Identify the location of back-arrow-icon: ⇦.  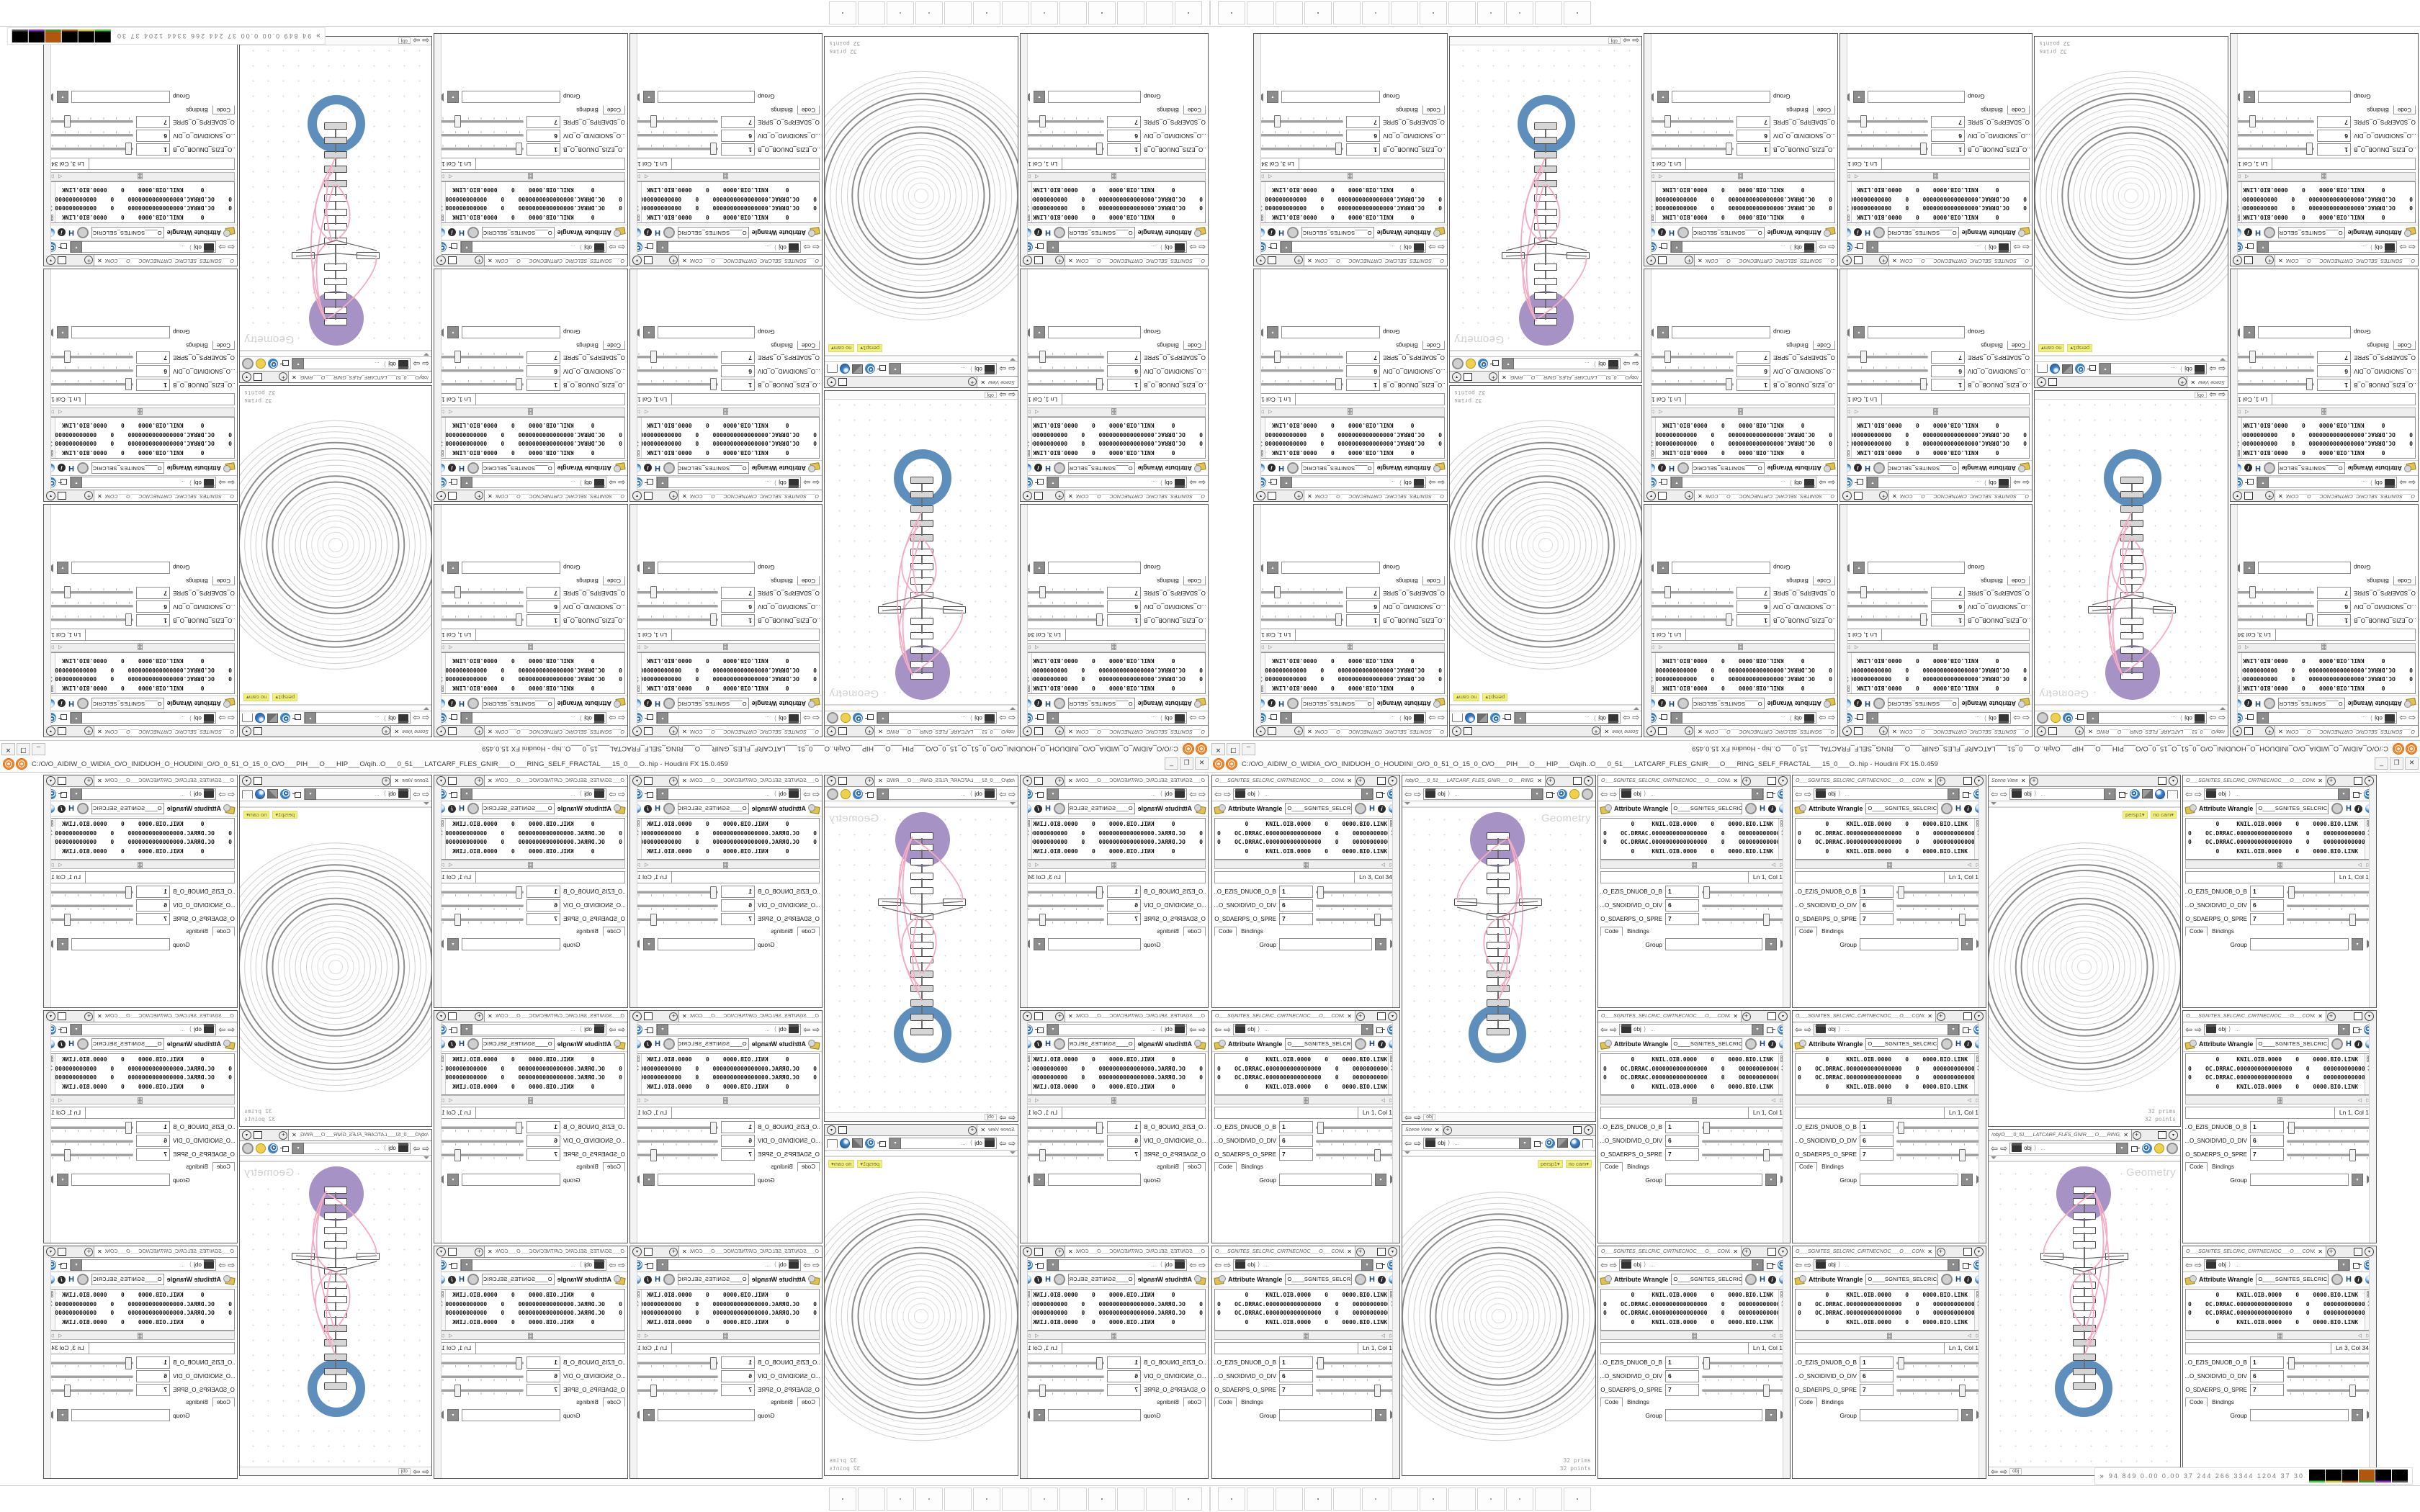
(1012, 718).